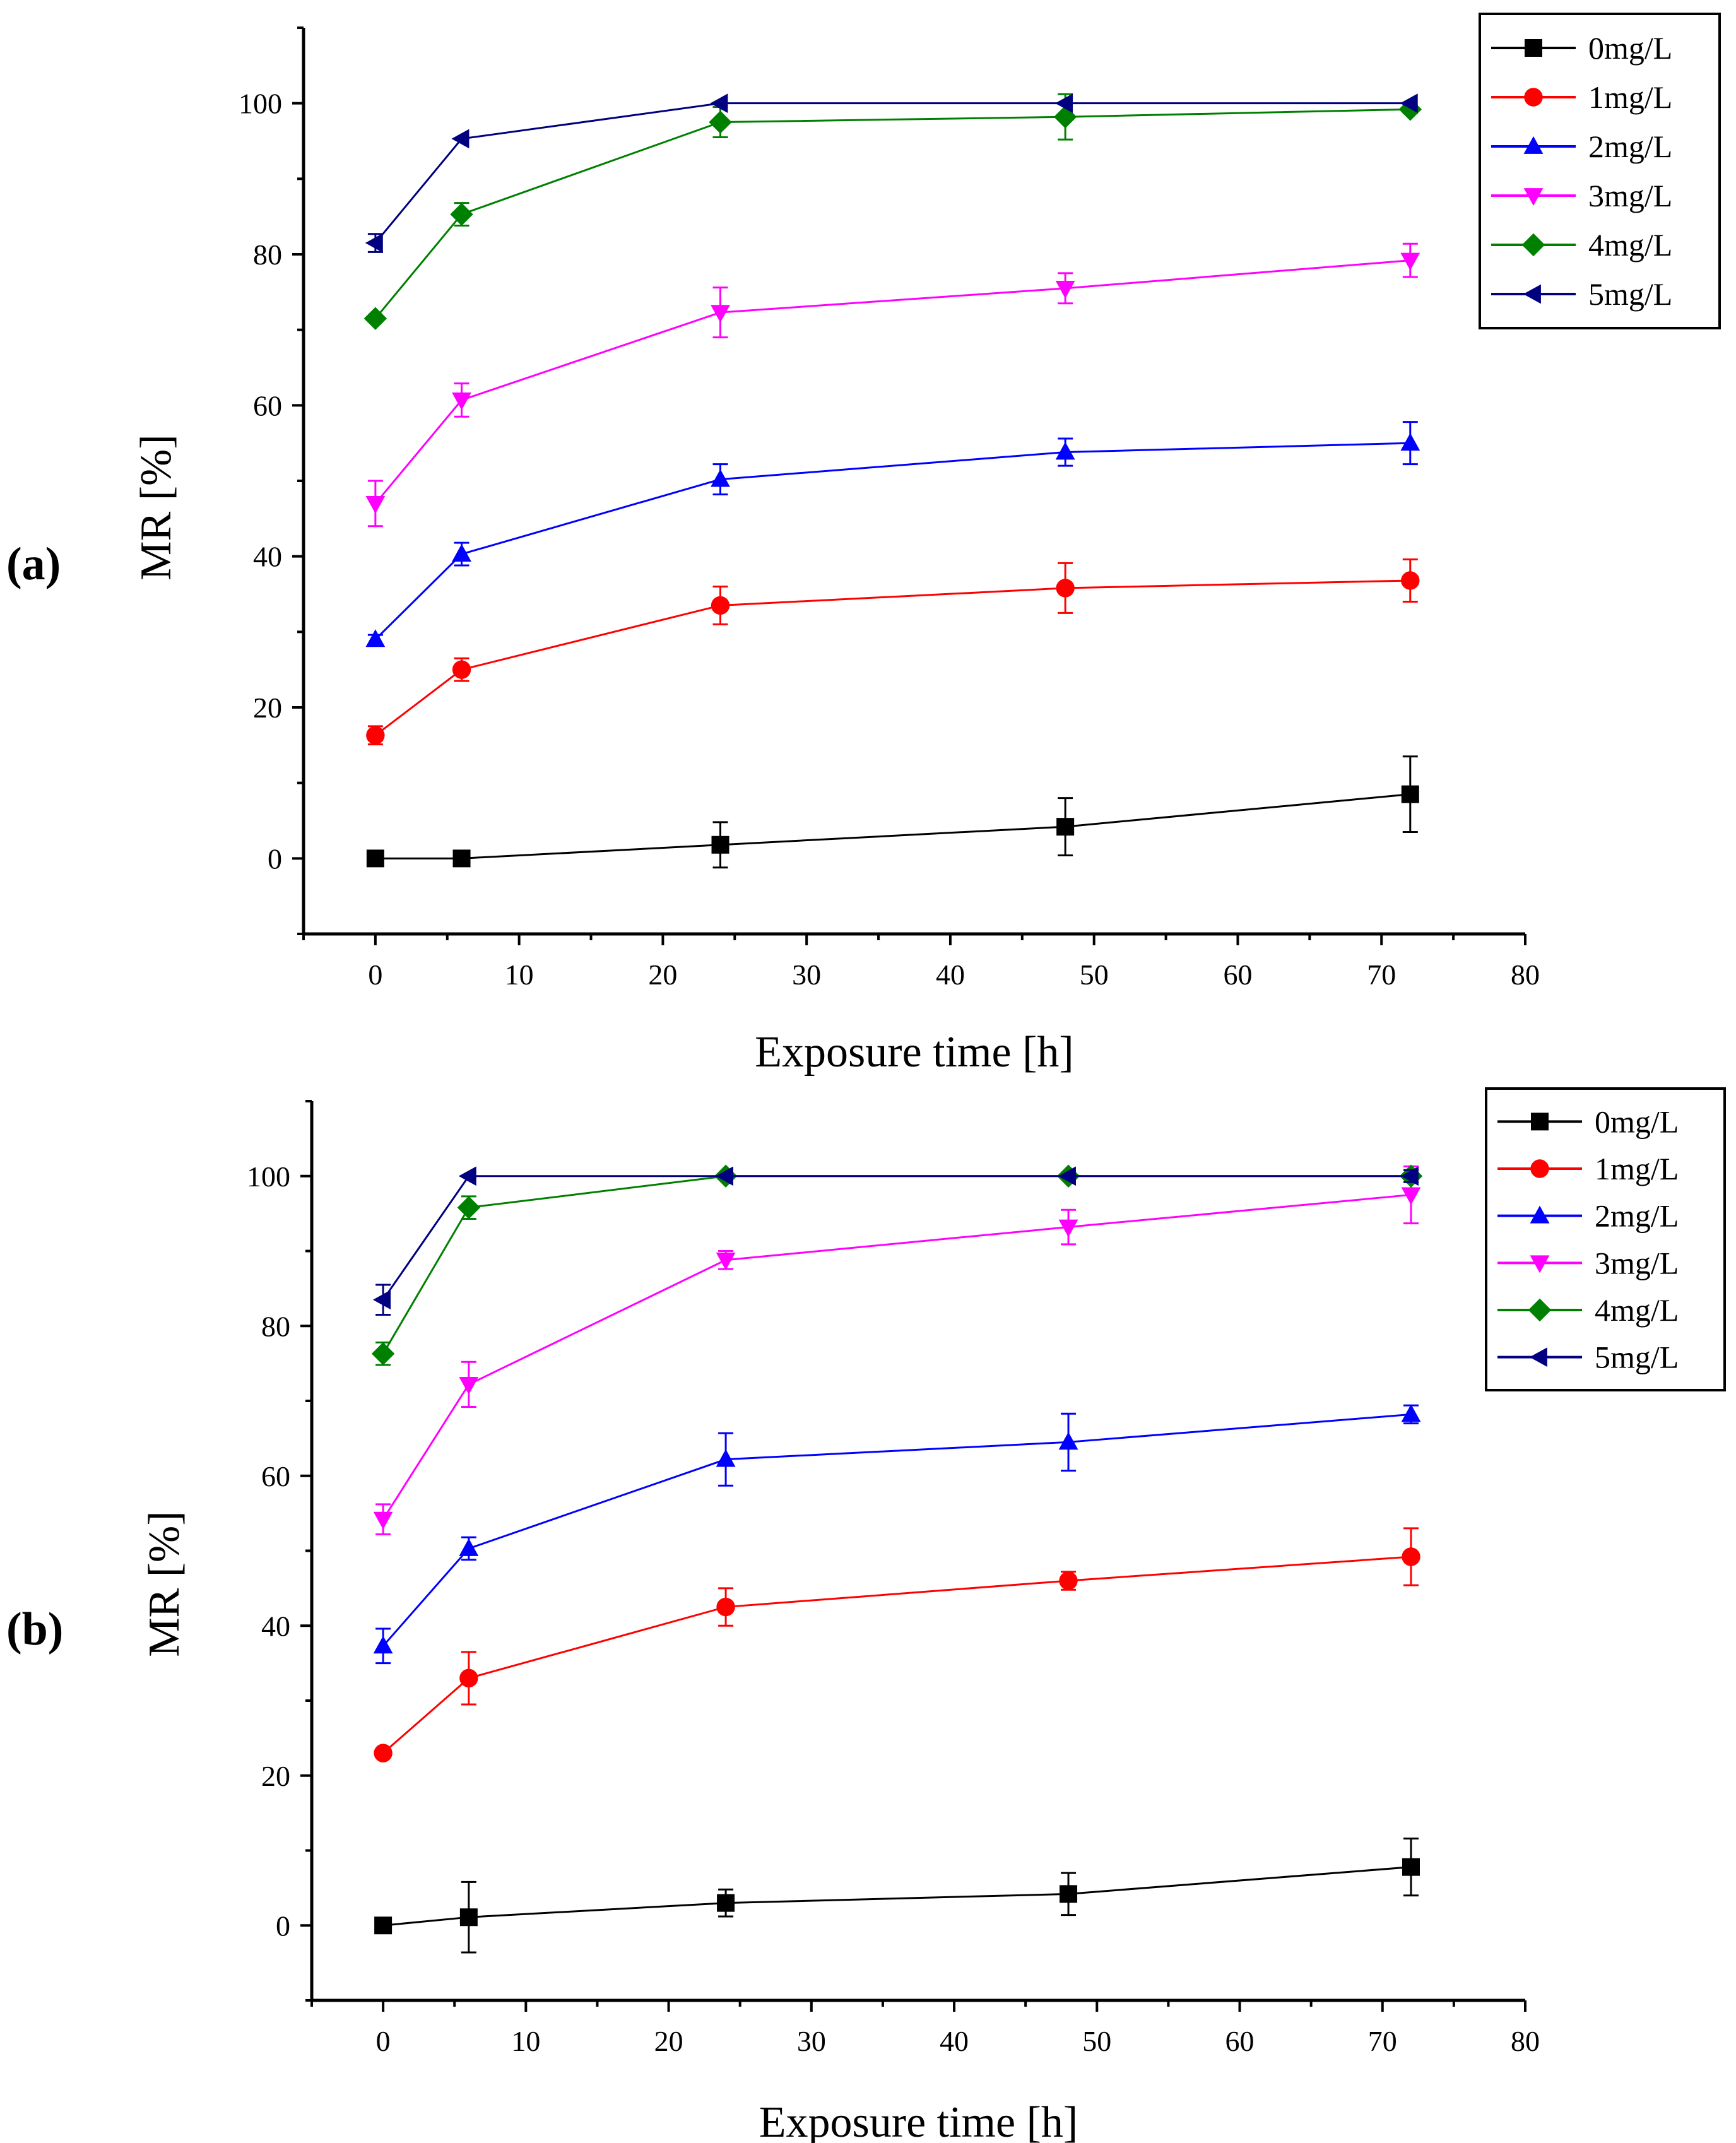 The width and height of the screenshot is (1736, 2143). Describe the element at coordinates (914, 1052) in the screenshot. I see `x-axis-title: Exposure time [h]` at that location.